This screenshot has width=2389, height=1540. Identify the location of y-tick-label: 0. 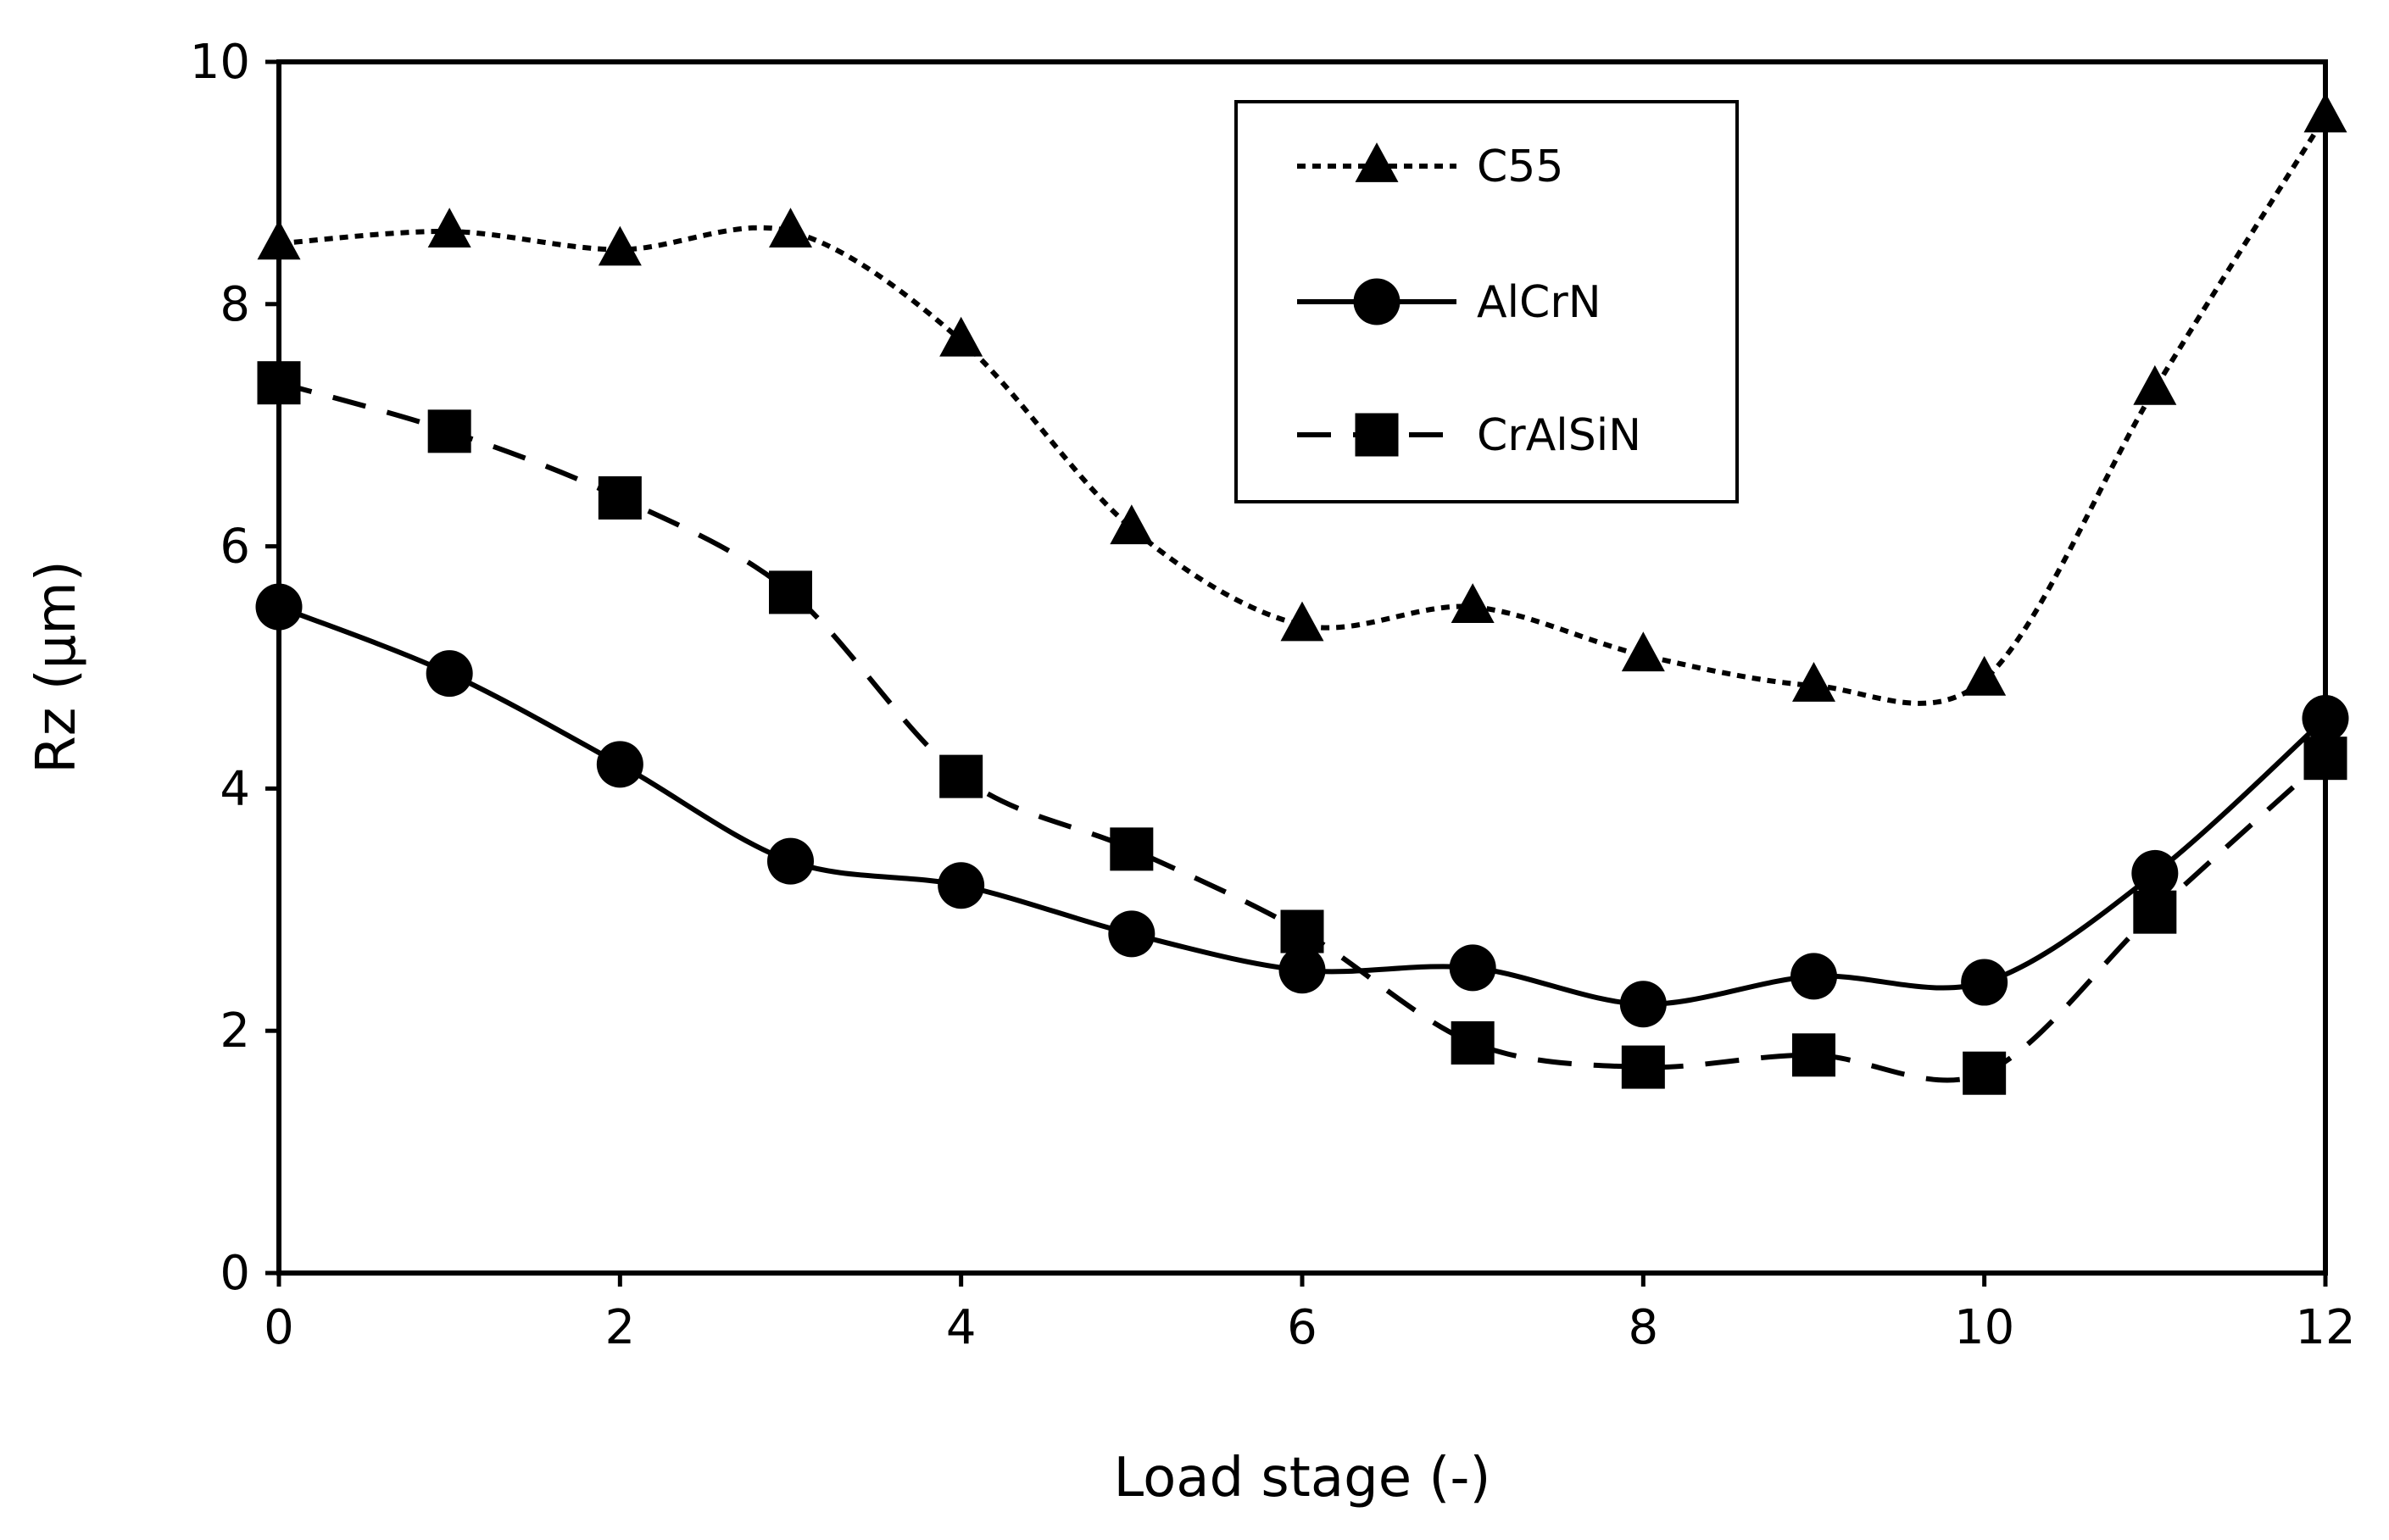
(235, 1274).